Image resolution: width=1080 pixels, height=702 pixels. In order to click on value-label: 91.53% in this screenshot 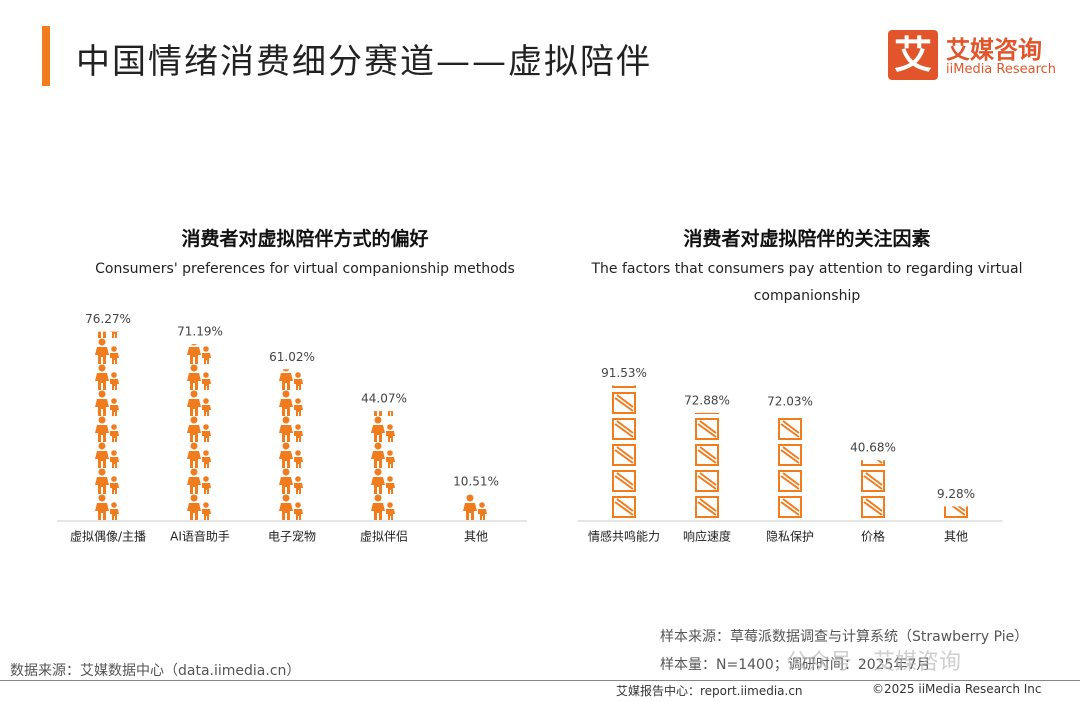, I will do `click(624, 373)`.